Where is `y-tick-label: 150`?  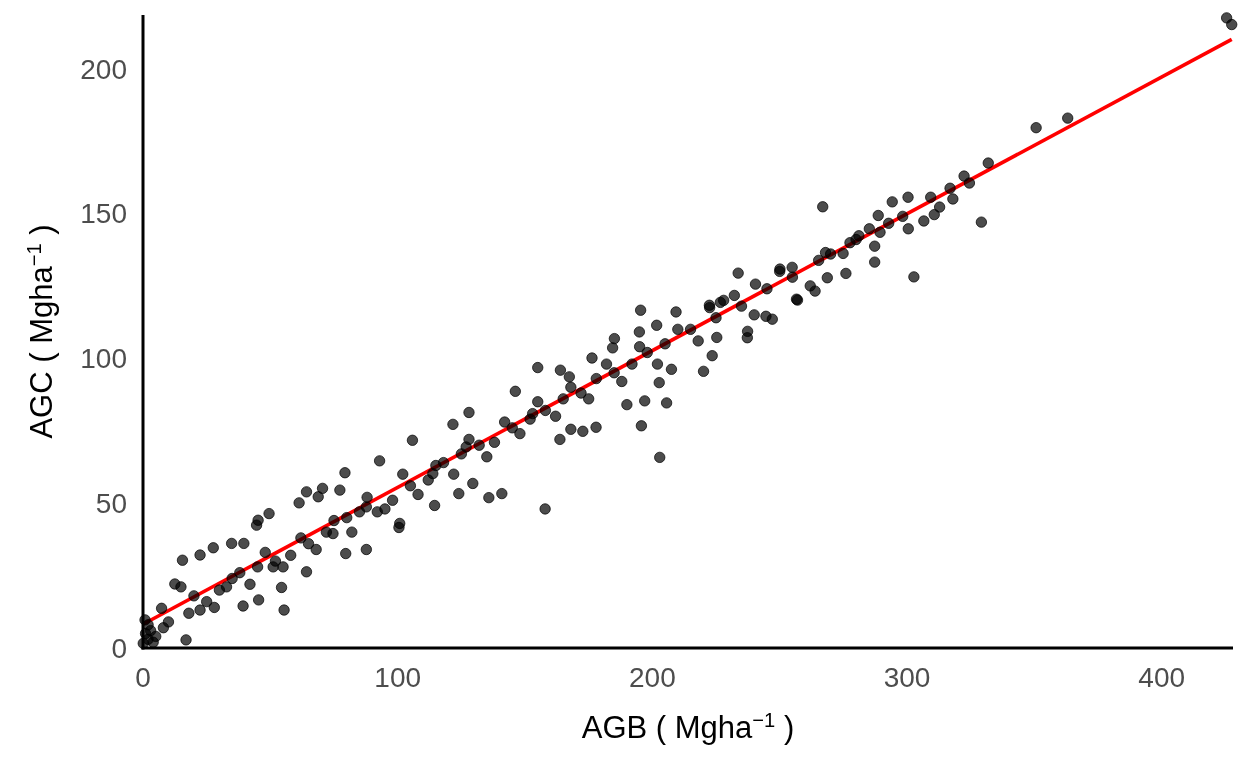 y-tick-label: 150 is located at coordinates (103, 214).